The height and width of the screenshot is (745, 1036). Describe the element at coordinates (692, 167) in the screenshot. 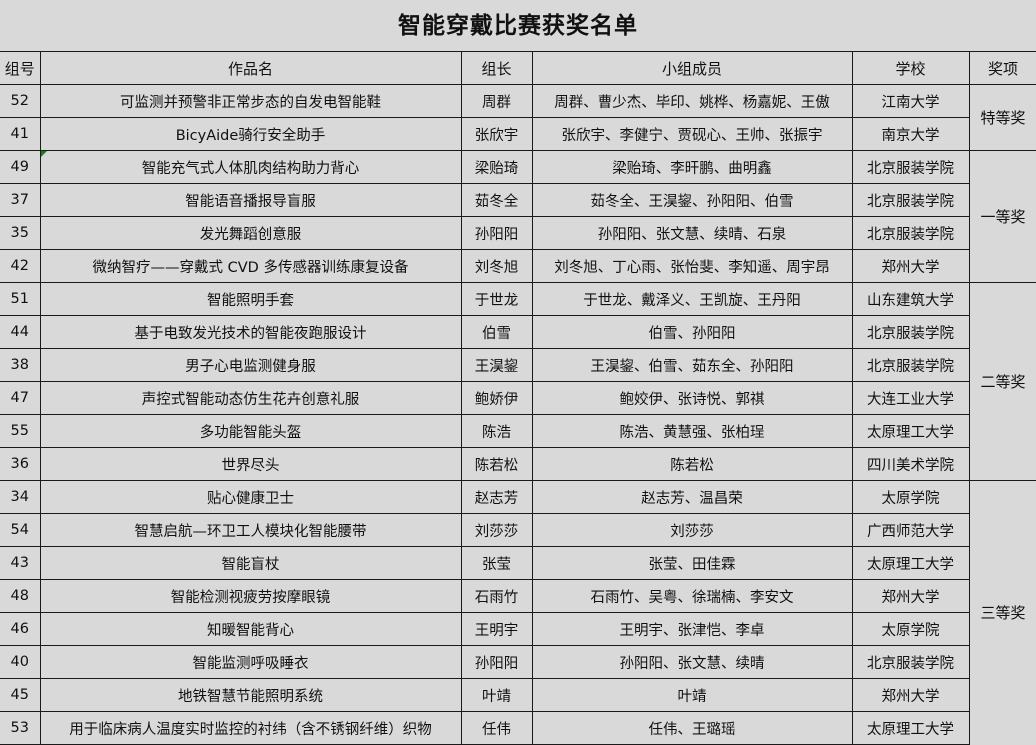

I see `members-cell: 梁贻琦、李旰鹏、曲明鑫` at that location.